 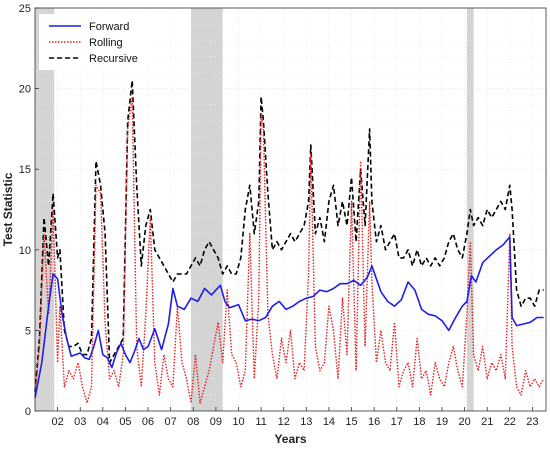 I want to click on x-tick-label: 15, so click(x=351, y=422).